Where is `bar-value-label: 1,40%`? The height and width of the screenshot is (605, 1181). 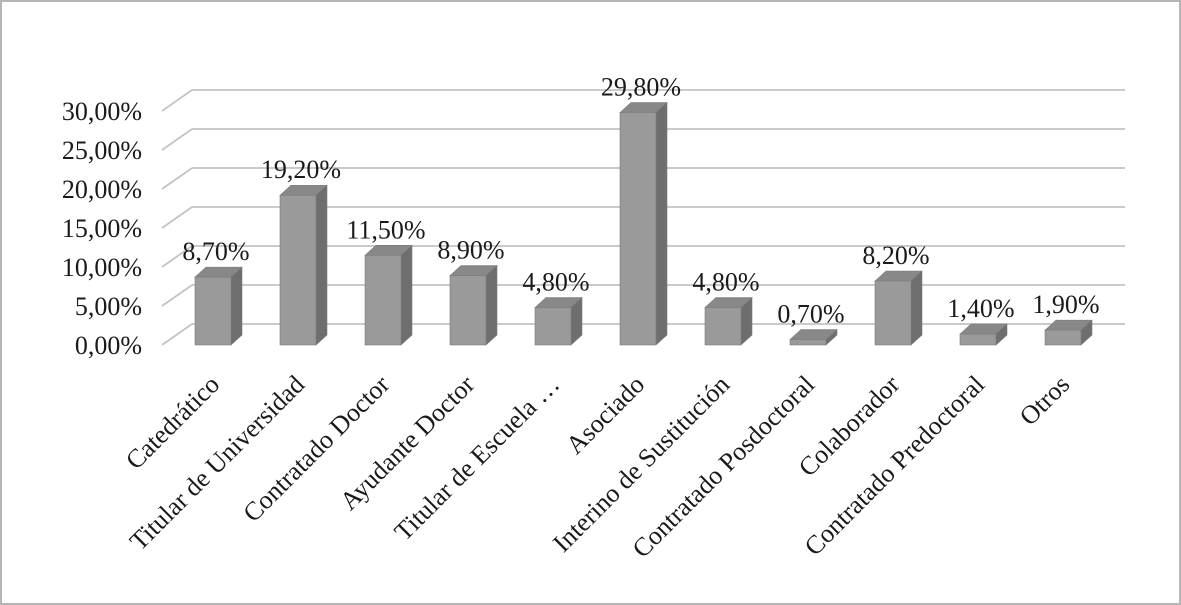
bar-value-label: 1,40% is located at coordinates (980, 308).